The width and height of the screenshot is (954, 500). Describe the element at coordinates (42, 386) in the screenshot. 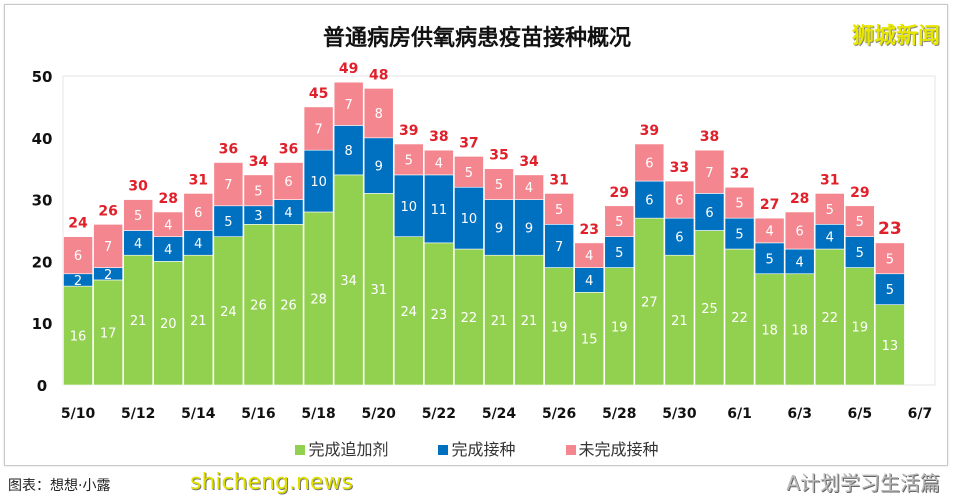

I see `y-tick-label: 0` at that location.